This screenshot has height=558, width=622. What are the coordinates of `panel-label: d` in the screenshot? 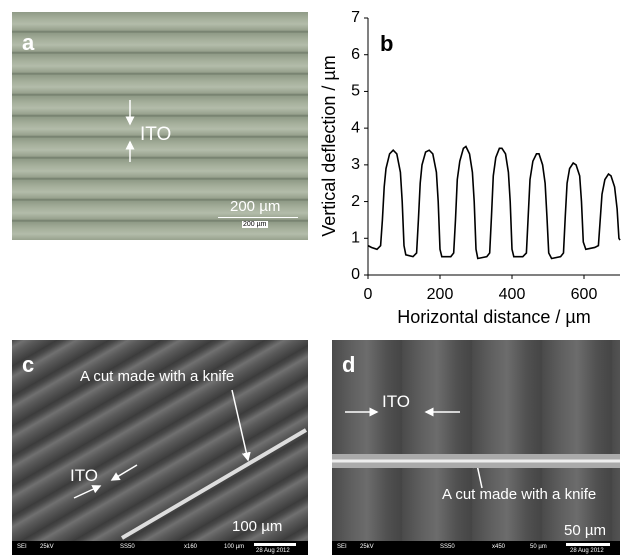 It's located at (349, 364).